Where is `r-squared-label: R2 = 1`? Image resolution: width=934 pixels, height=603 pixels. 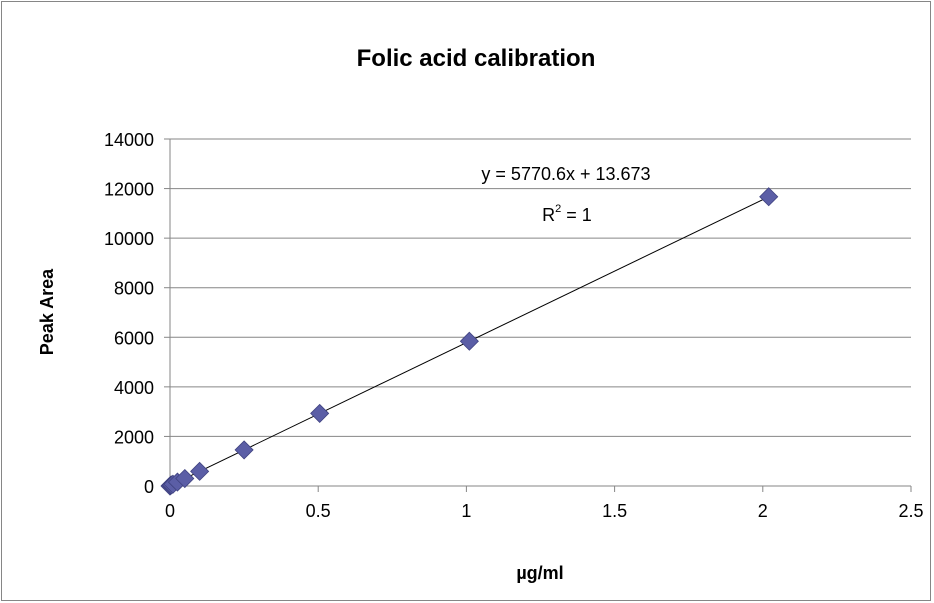 r-squared-label: R2 = 1 is located at coordinates (567, 214).